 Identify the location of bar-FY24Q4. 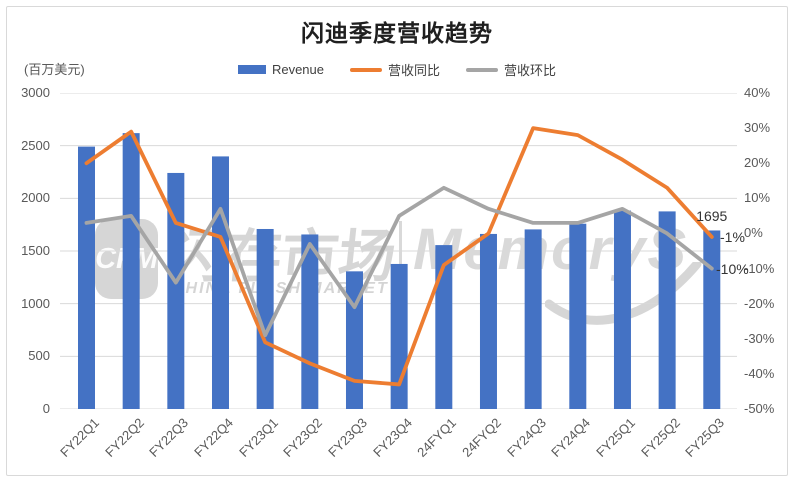
(578, 316).